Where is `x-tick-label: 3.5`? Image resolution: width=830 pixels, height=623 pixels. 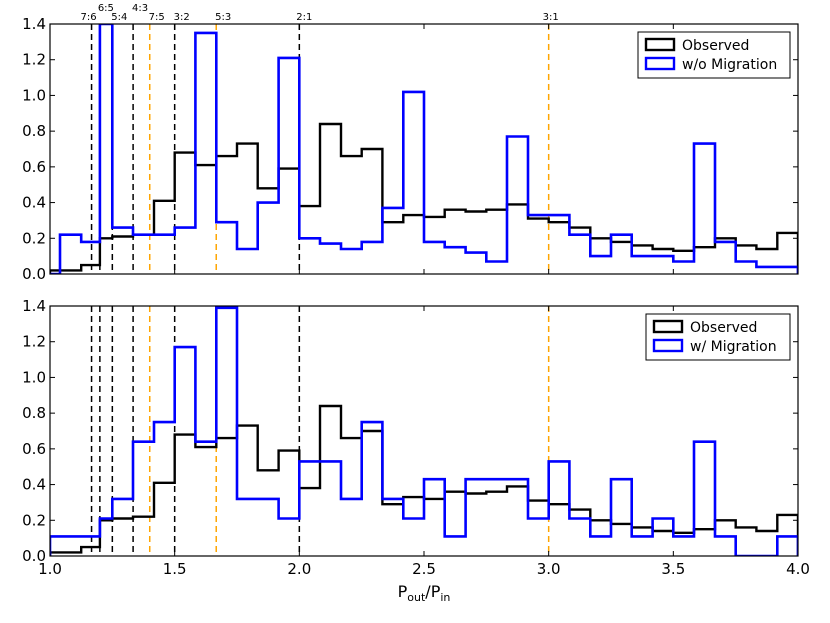
x-tick-label: 3.5 is located at coordinates (673, 569).